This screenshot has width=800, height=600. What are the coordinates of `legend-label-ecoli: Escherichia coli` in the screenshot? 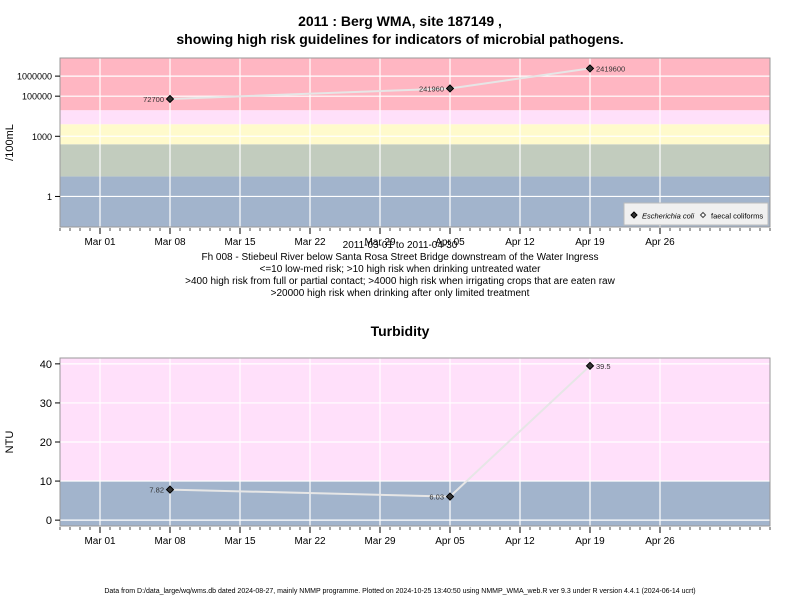 It's located at (668, 216).